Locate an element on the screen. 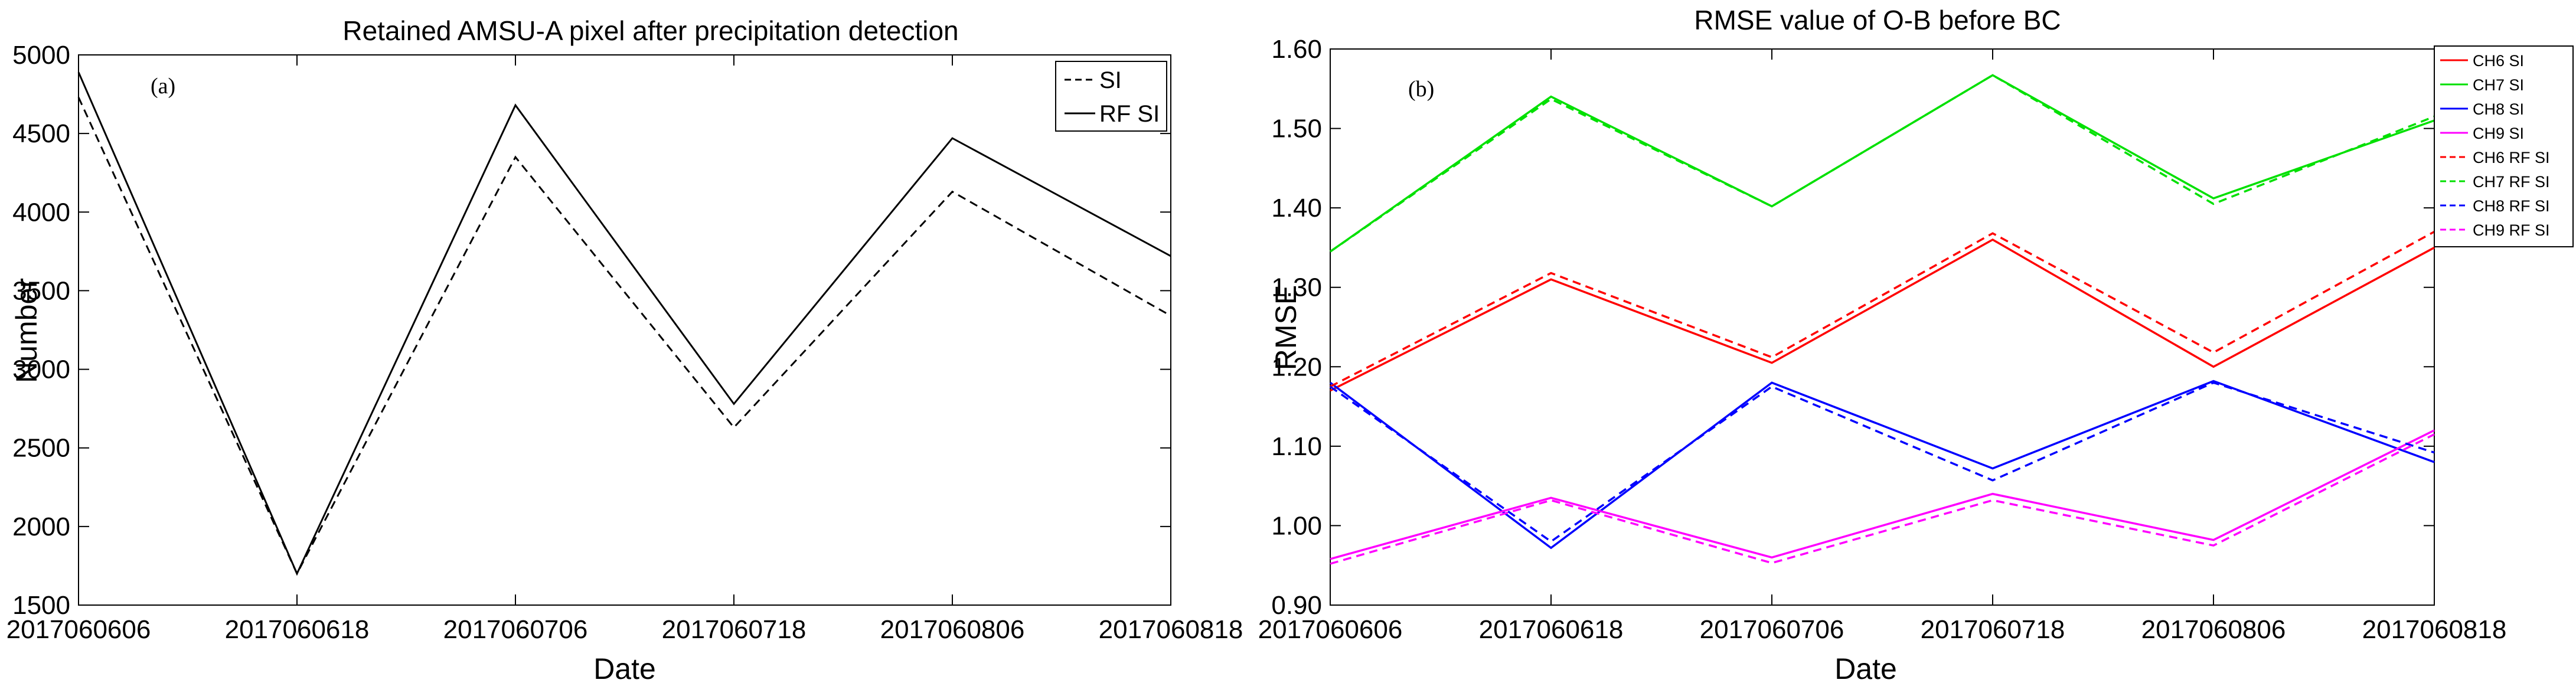 This screenshot has height=696, width=2576. panel-b-y-tick-label: 1.20 is located at coordinates (1296, 366).